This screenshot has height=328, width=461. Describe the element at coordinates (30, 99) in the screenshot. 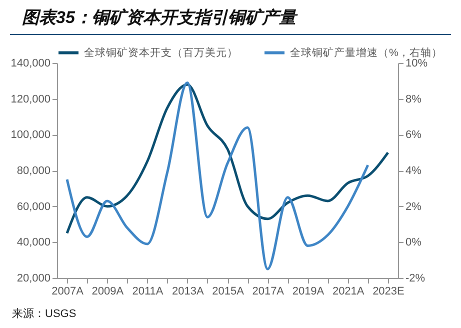

I see `y-tick-label: 120,000` at that location.